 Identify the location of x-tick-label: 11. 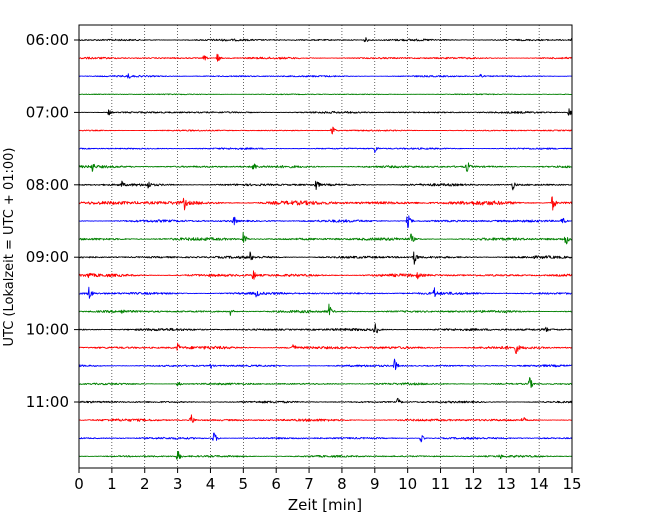
(440, 484).